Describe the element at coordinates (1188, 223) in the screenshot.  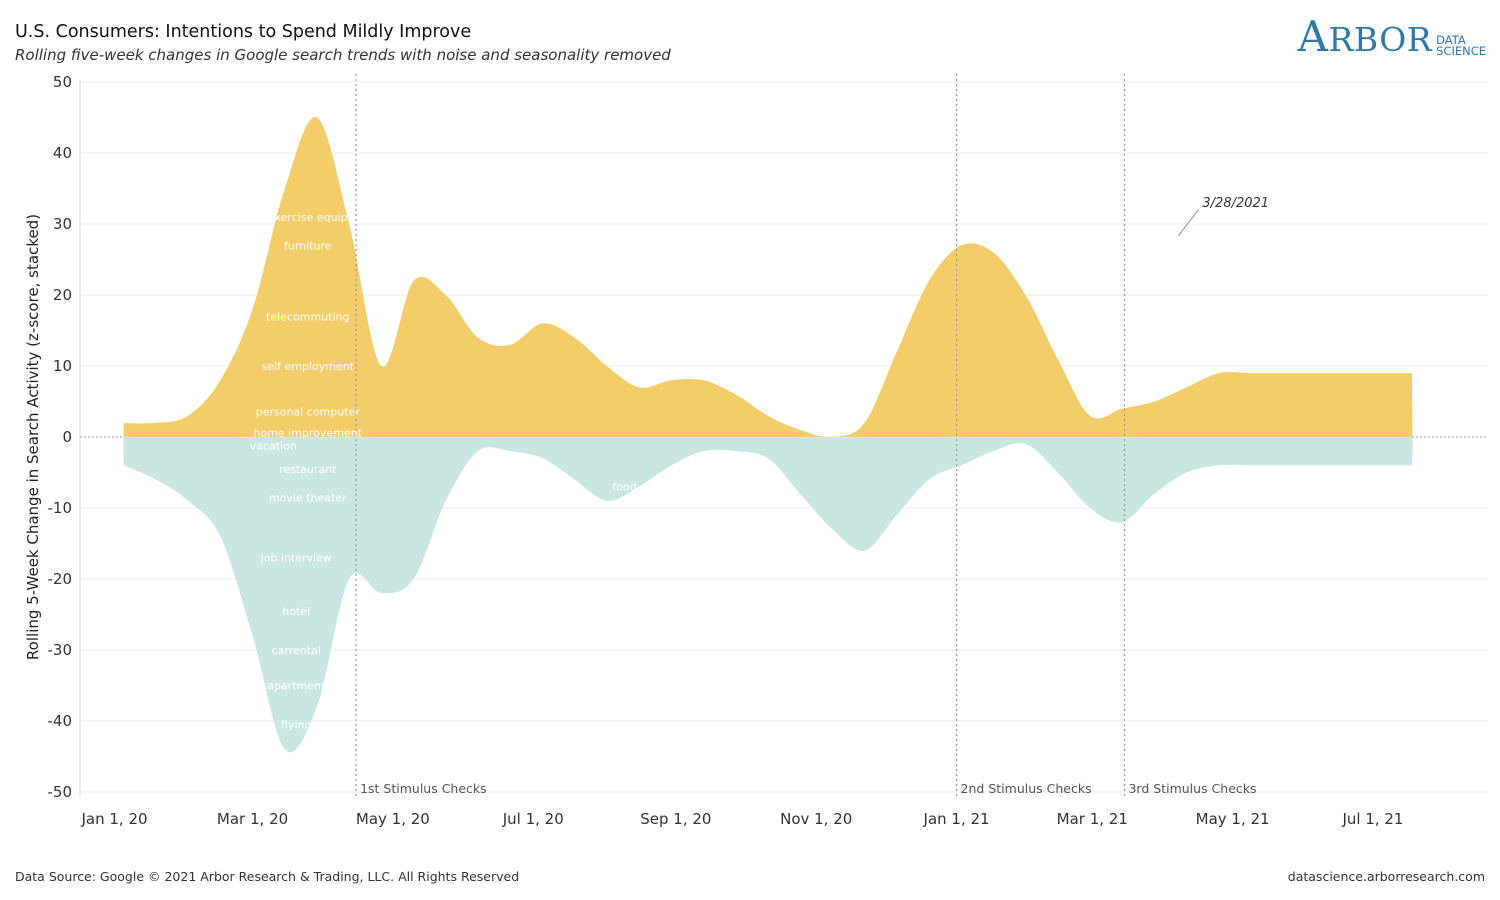
I see `annotation-leader-line` at that location.